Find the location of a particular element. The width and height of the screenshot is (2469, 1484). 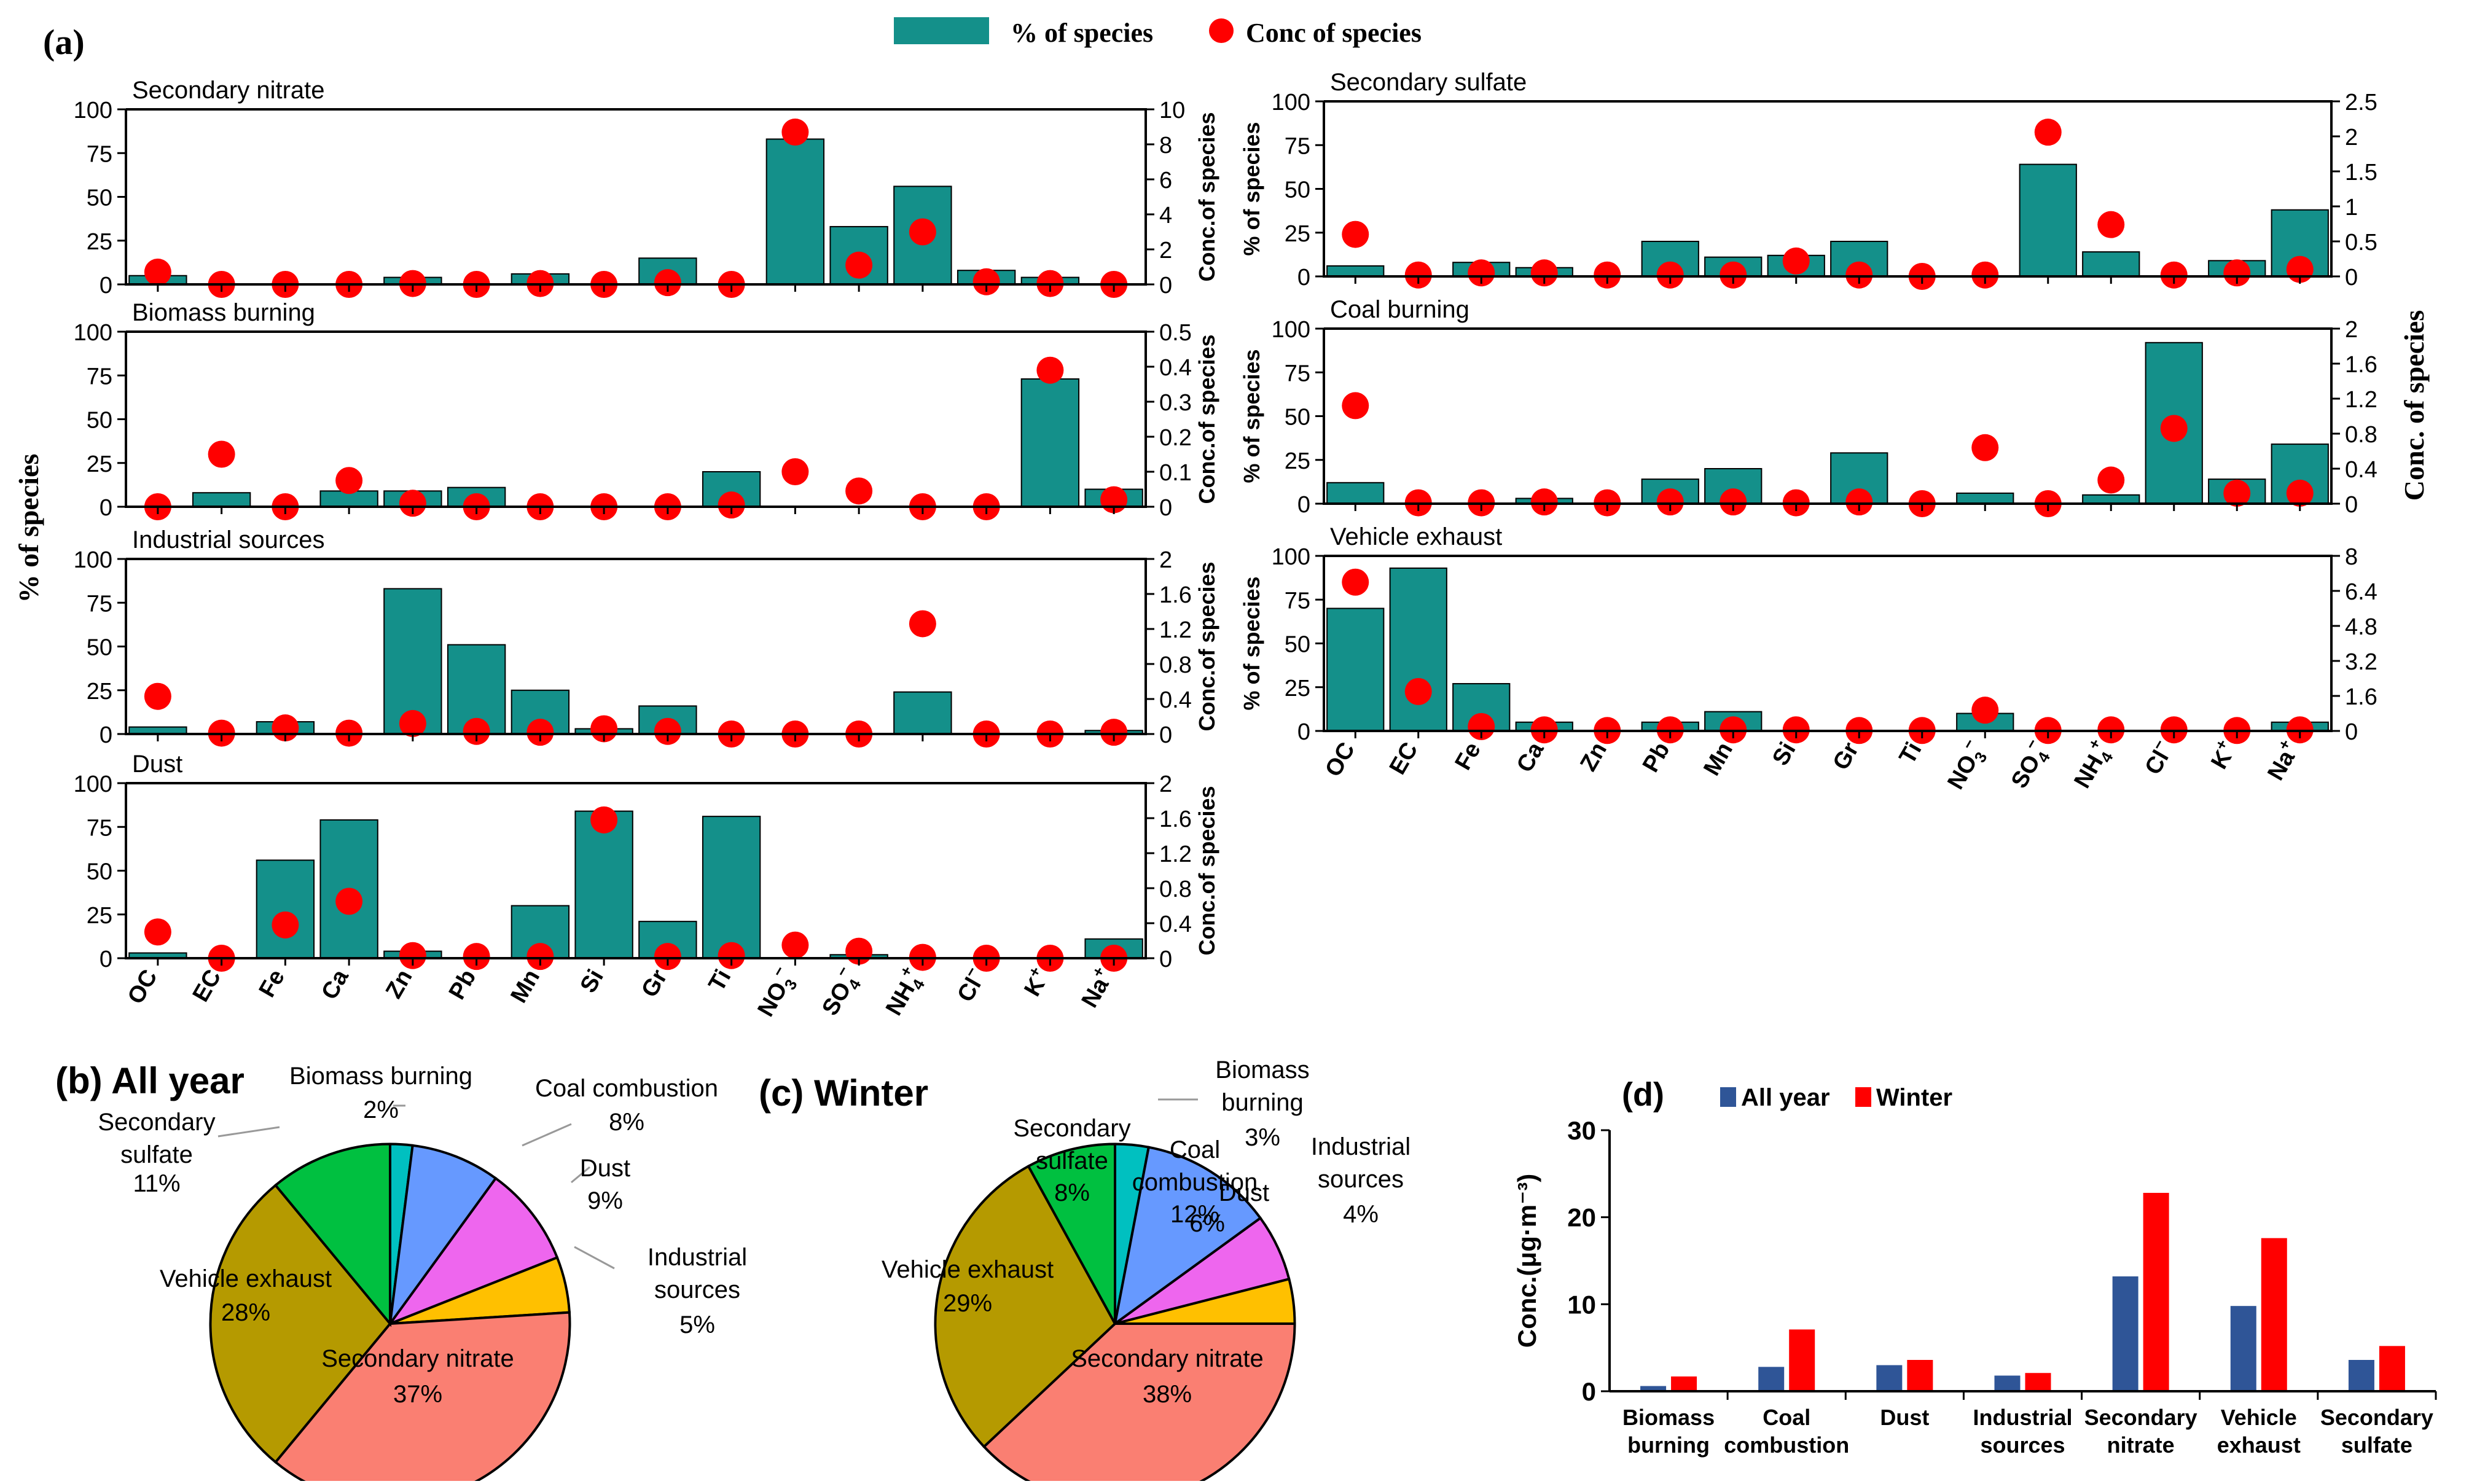

dot-pb is located at coordinates (476, 731).